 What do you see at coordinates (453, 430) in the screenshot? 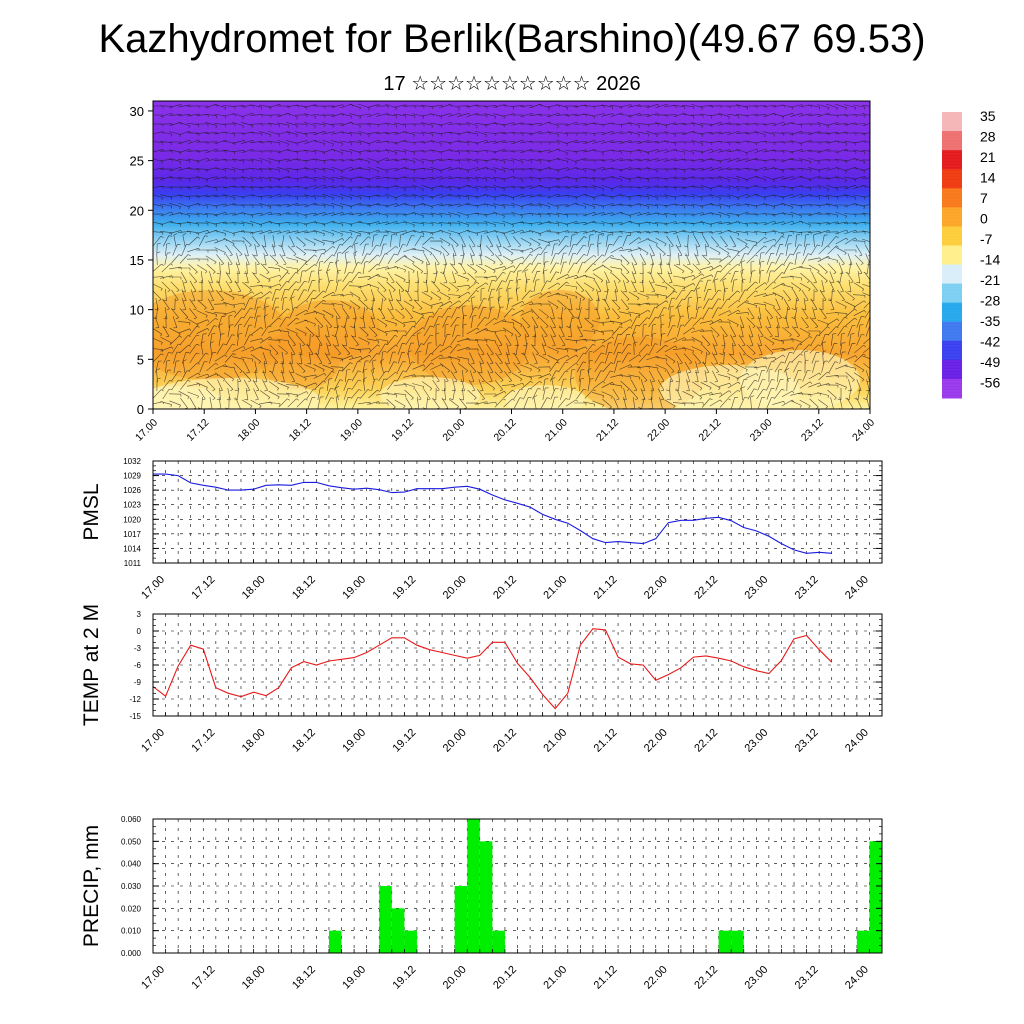
I see `field-xtick-label: 20.00` at bounding box center [453, 430].